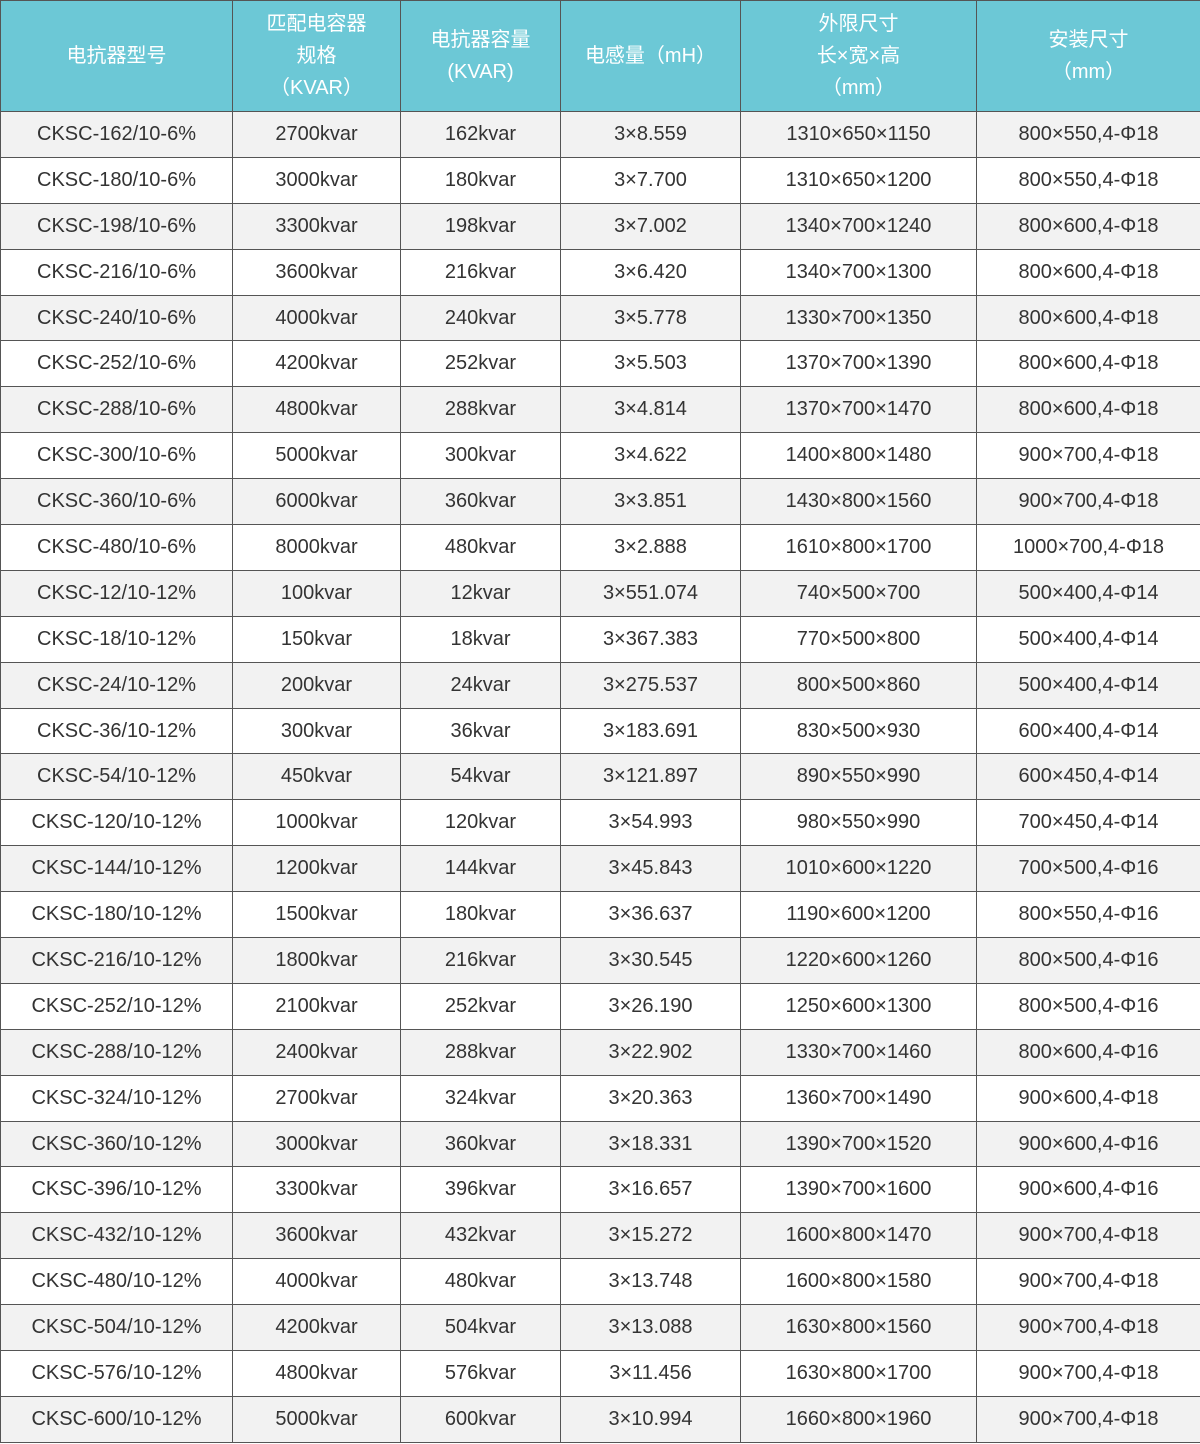 Image resolution: width=1200 pixels, height=1444 pixels. Describe the element at coordinates (480, 318) in the screenshot. I see `cell-reactor-capacity: 240kvar` at that location.